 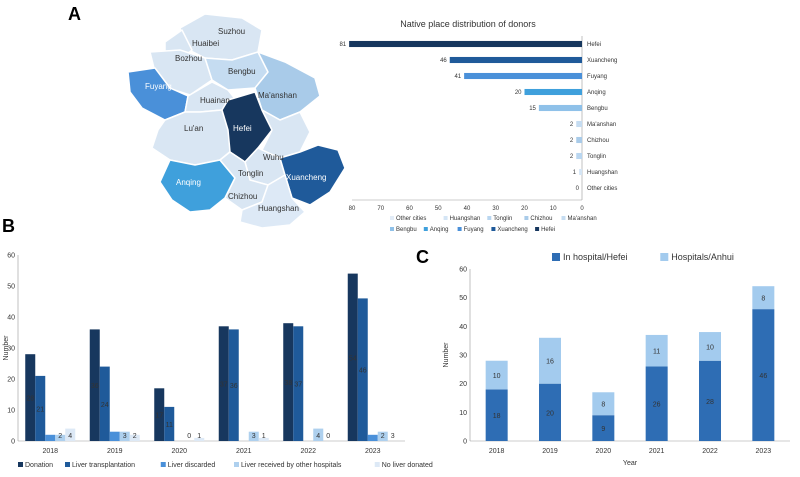 I want to click on map-region-manshan, so click(x=287, y=86).